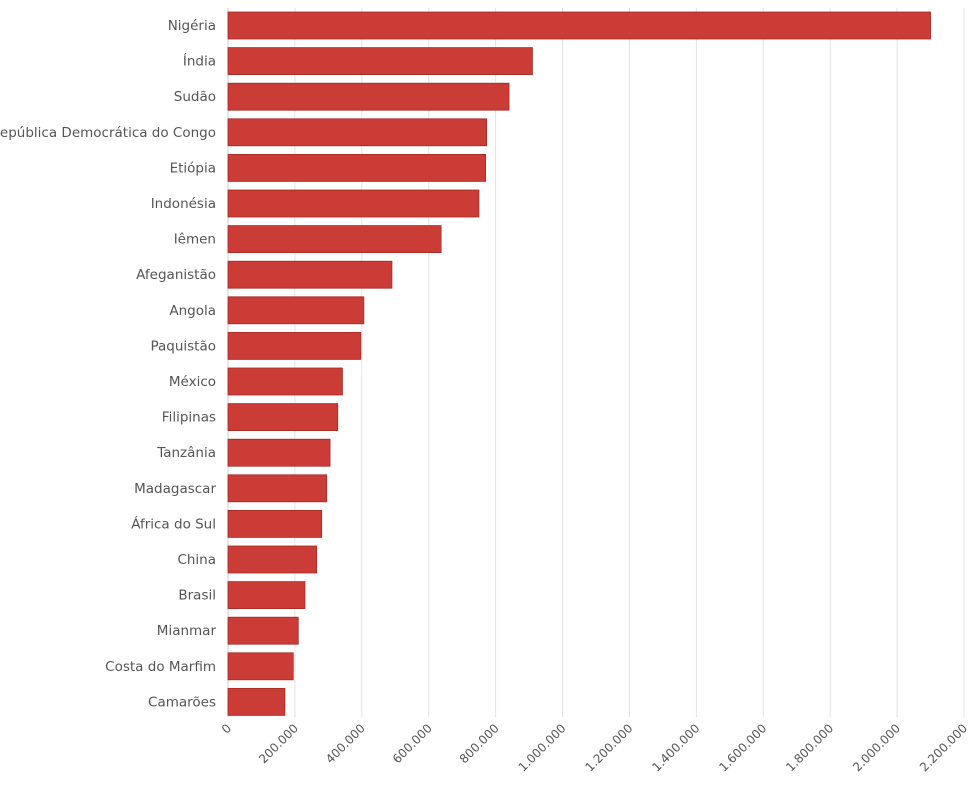  I want to click on category-label: Costa do Marfim, so click(160, 667).